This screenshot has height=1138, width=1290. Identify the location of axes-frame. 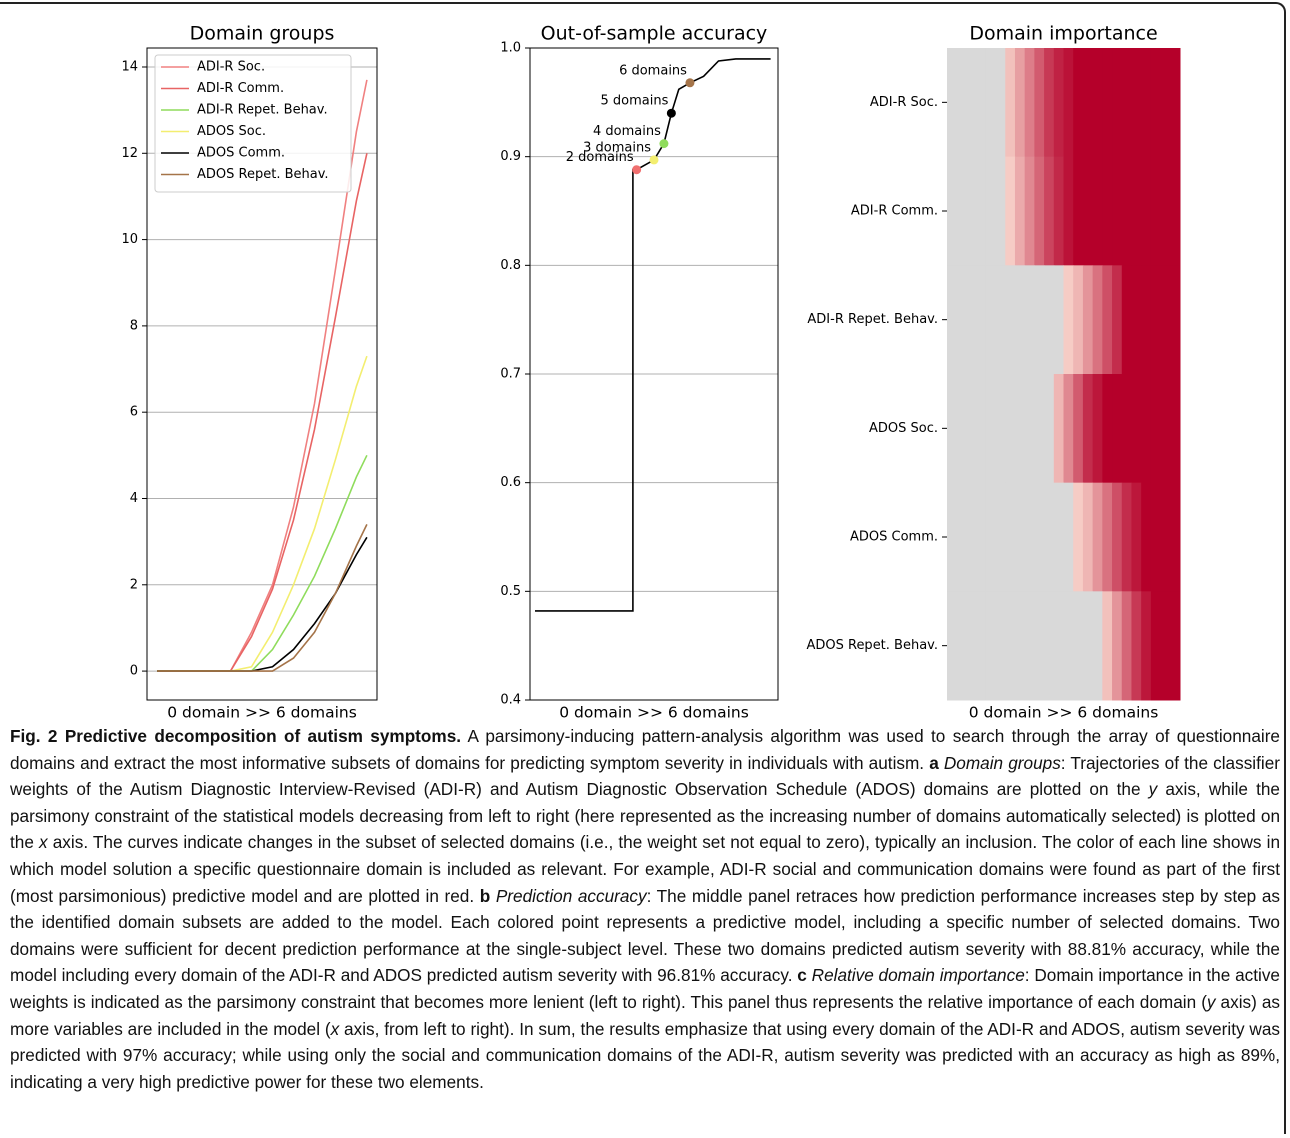
(262, 374).